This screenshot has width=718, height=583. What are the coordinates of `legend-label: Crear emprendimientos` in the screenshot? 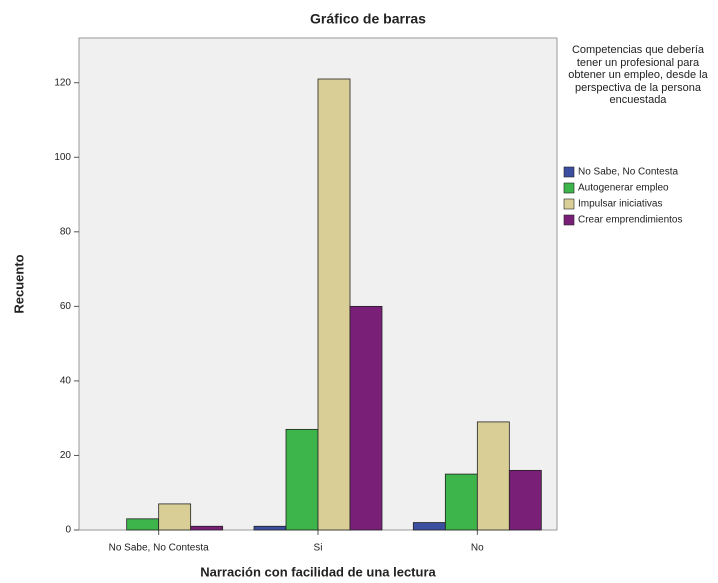 It's located at (630, 220).